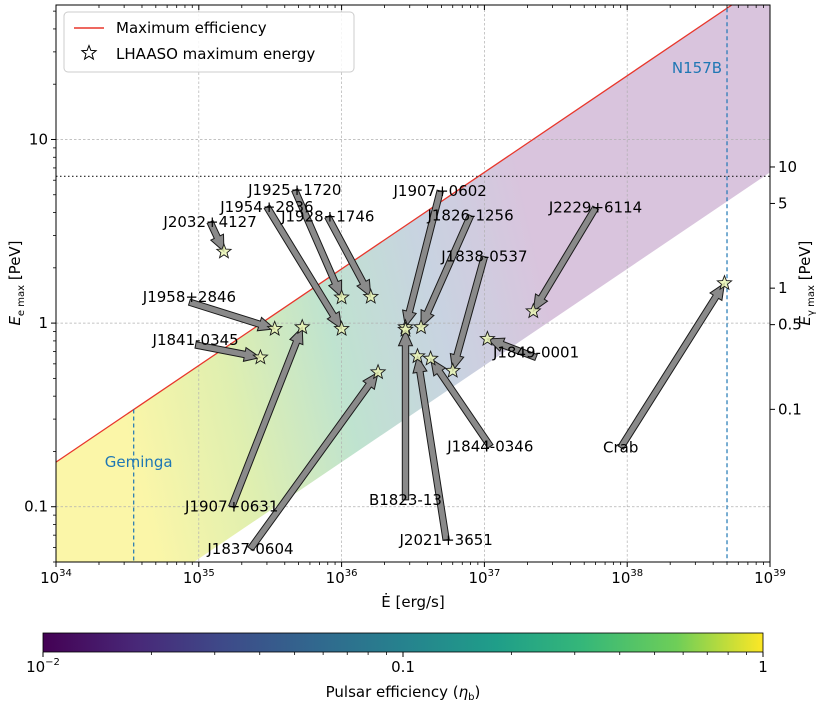 This screenshot has width=830, height=706. I want to click on point-label: J2021+3651, so click(446, 540).